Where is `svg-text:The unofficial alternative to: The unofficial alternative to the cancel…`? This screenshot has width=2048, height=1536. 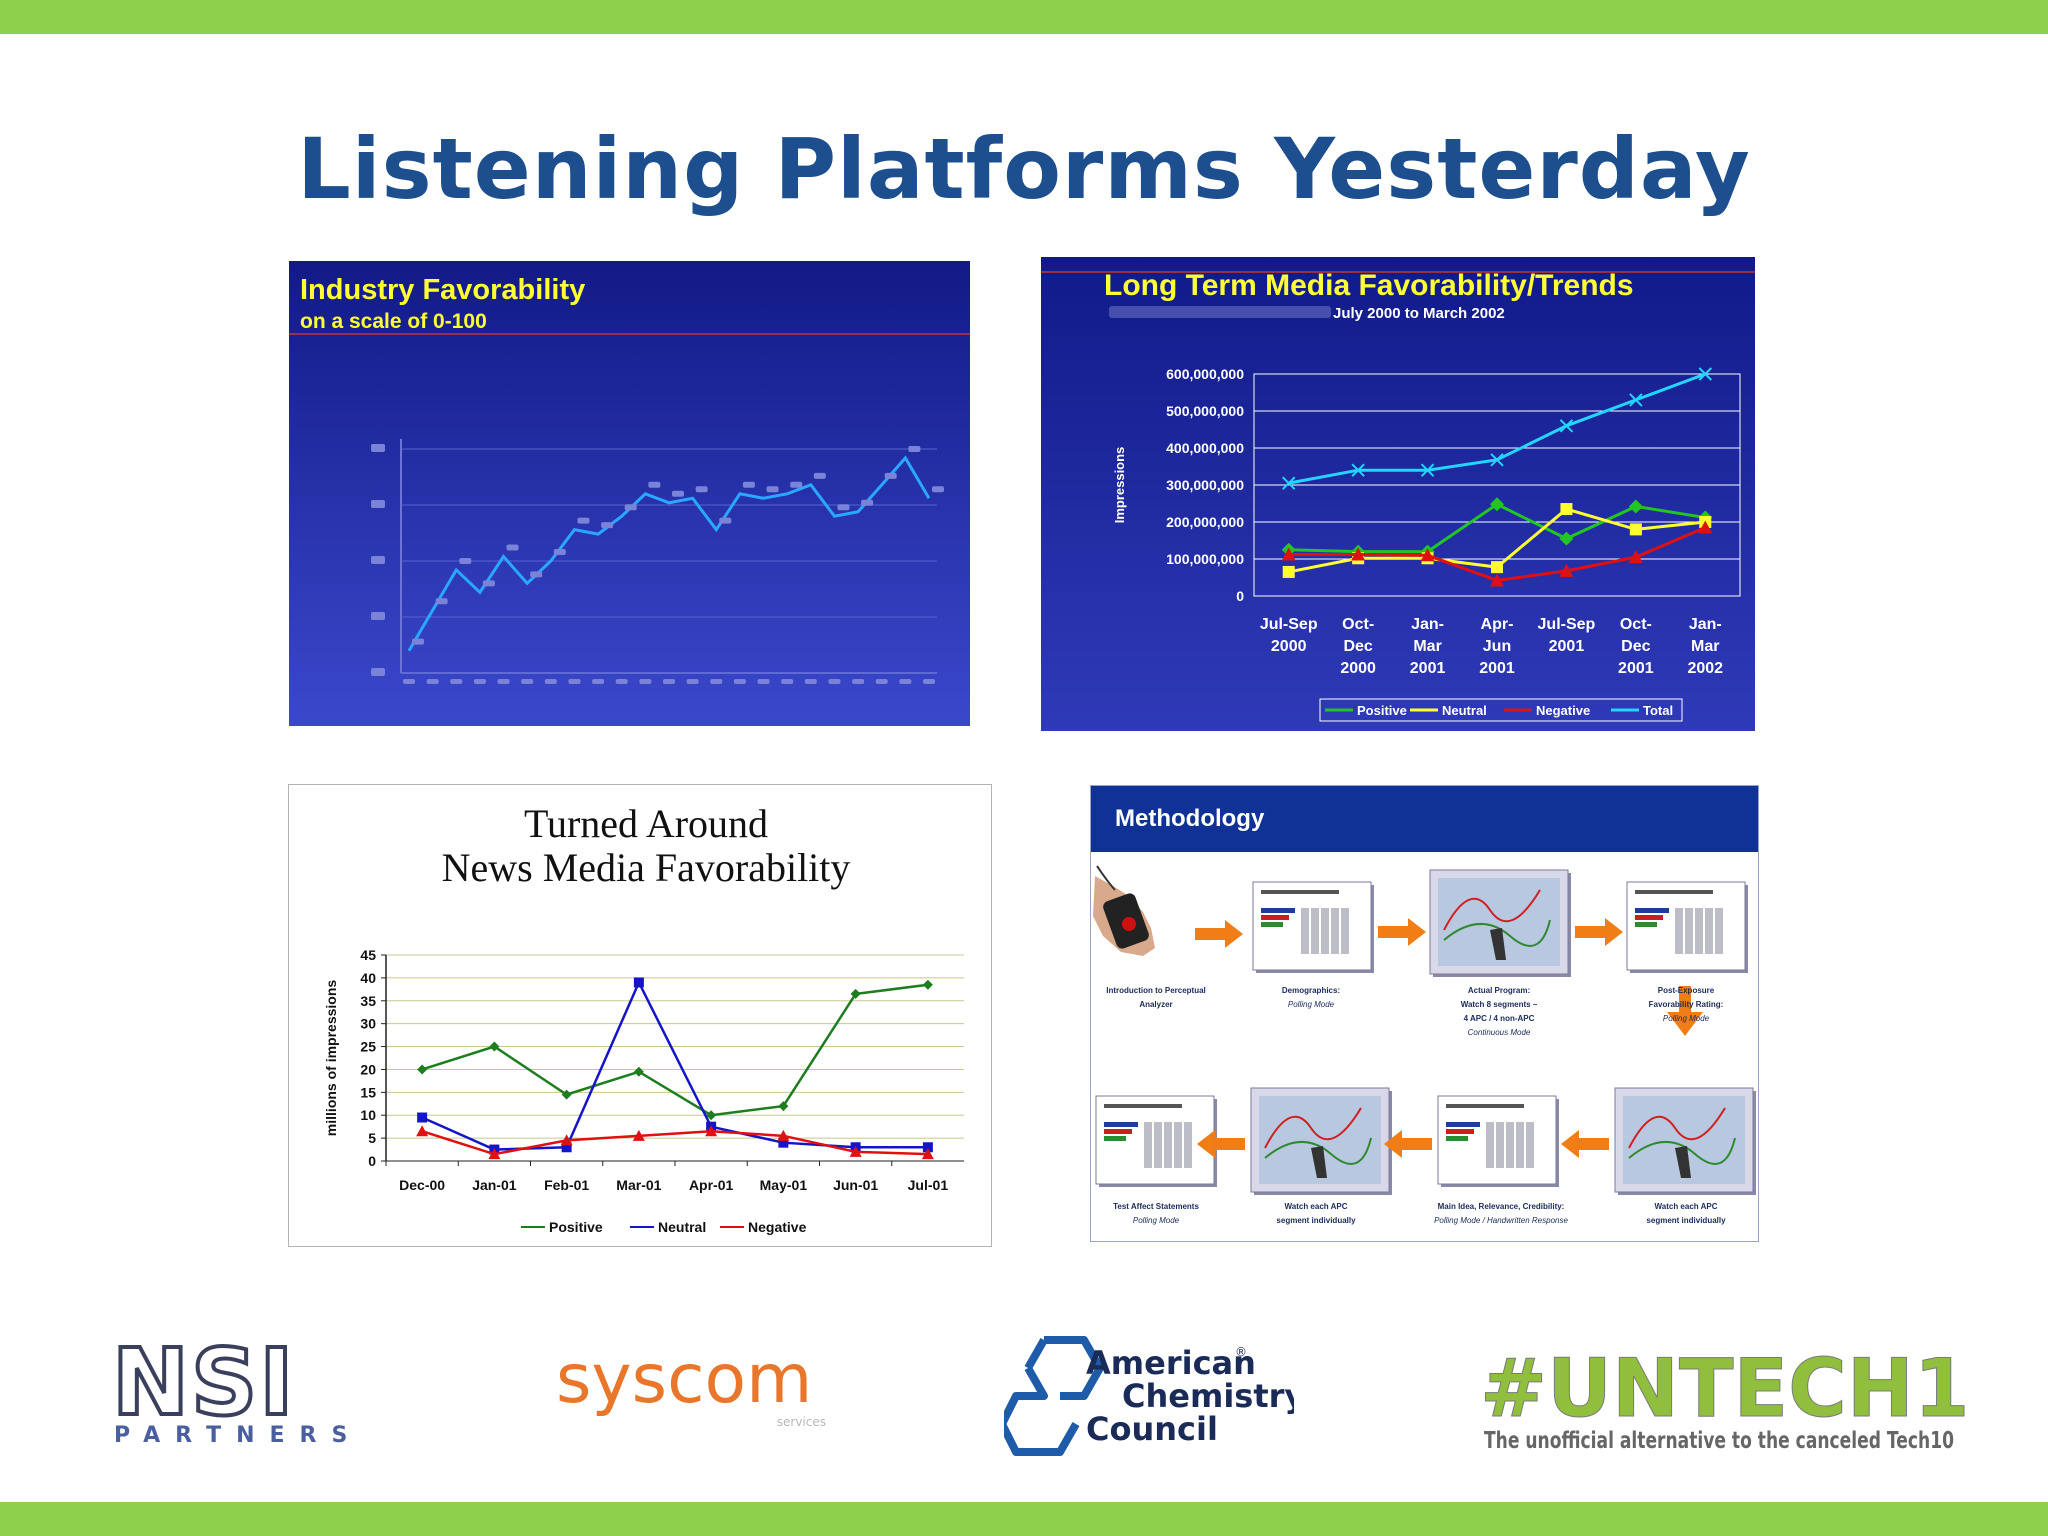 svg-text:The unofficial alternative to: The unofficial alternative to the cancel… is located at coordinates (1719, 1441).